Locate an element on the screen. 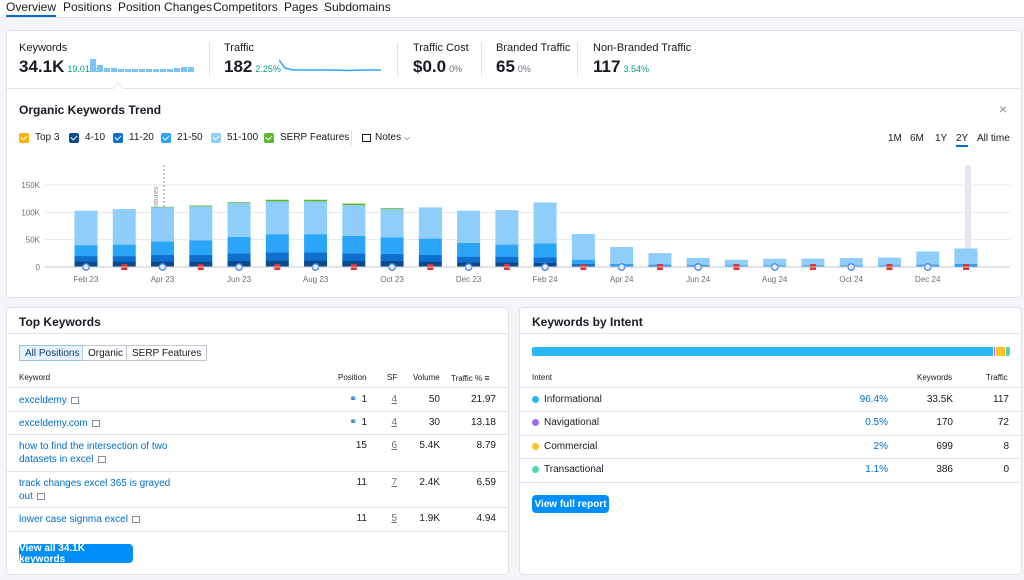  legend-4-10: 4-10 is located at coordinates (87, 137).